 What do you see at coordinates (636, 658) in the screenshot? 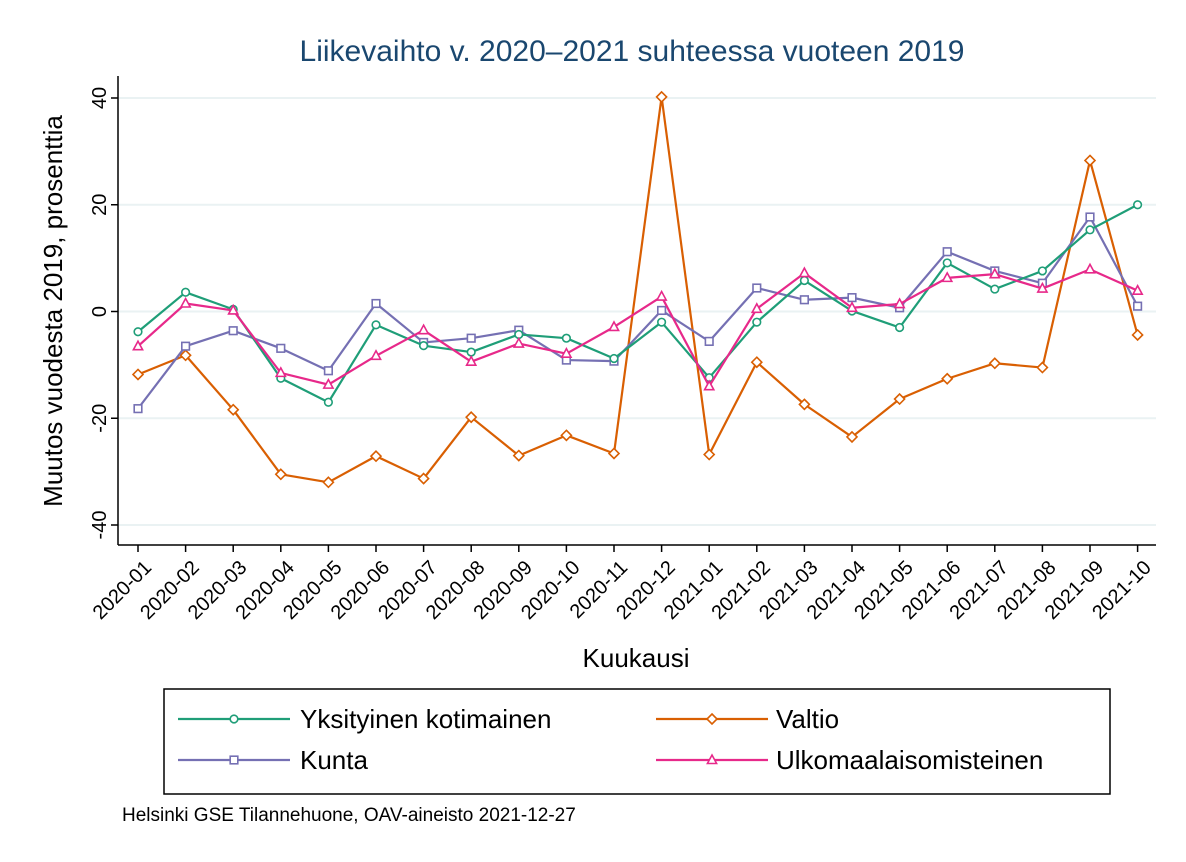
I see `x-axis-title: Kuukausi` at bounding box center [636, 658].